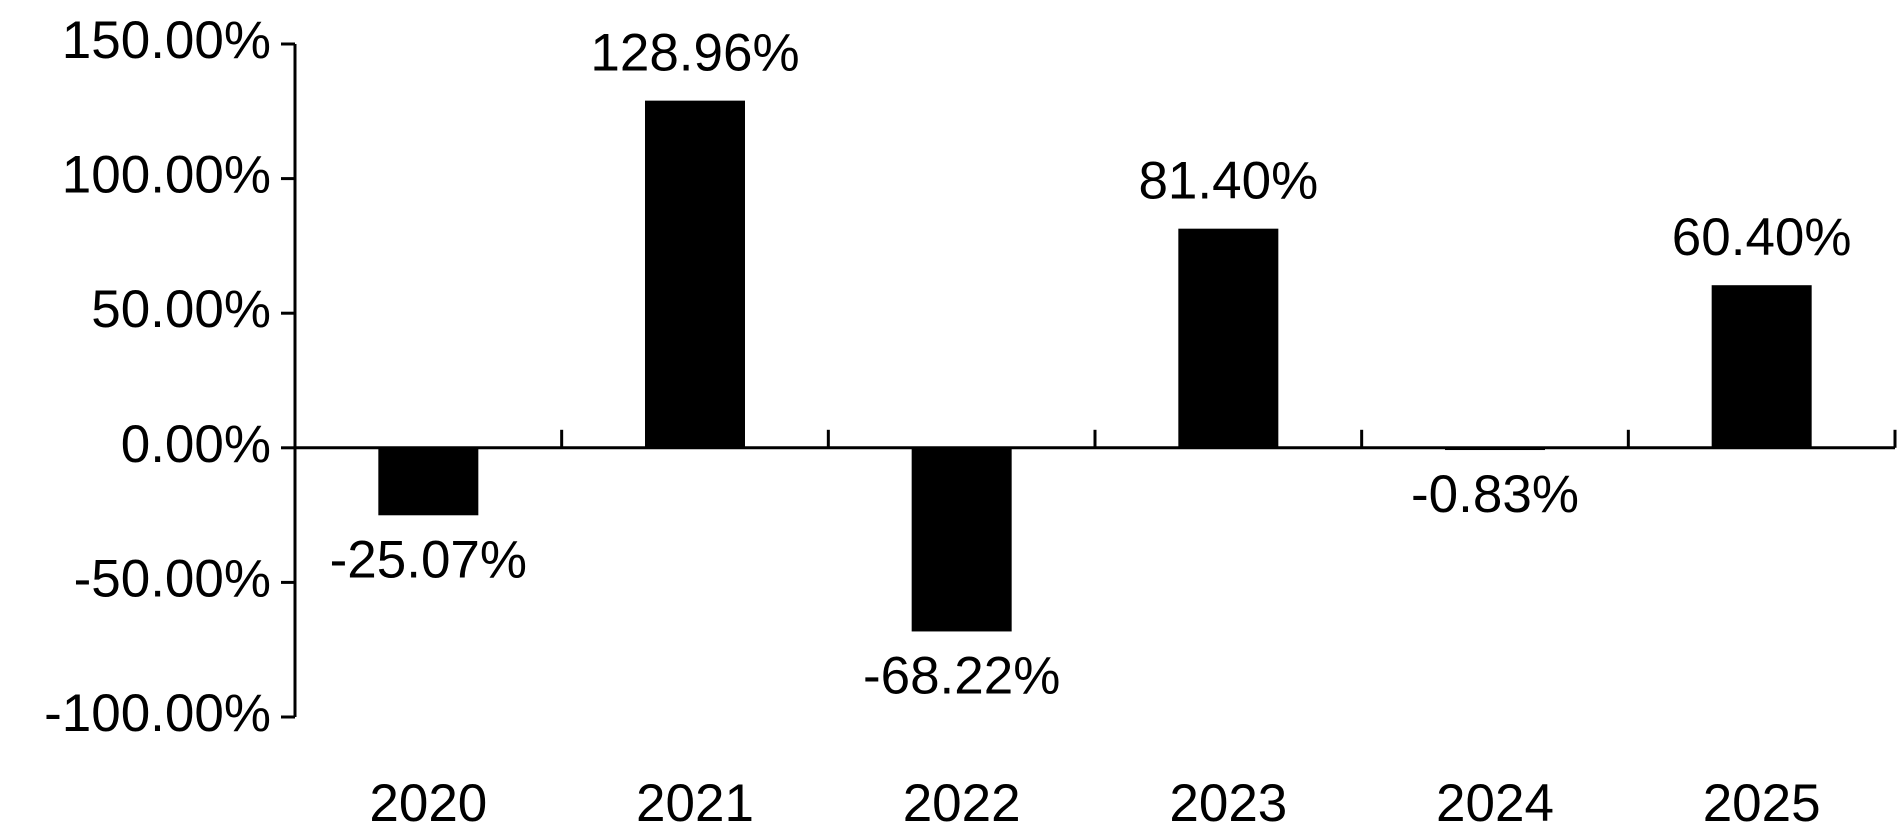 This screenshot has height=833, width=1900. Describe the element at coordinates (694, 53) in the screenshot. I see `value-label: 128.96%` at that location.